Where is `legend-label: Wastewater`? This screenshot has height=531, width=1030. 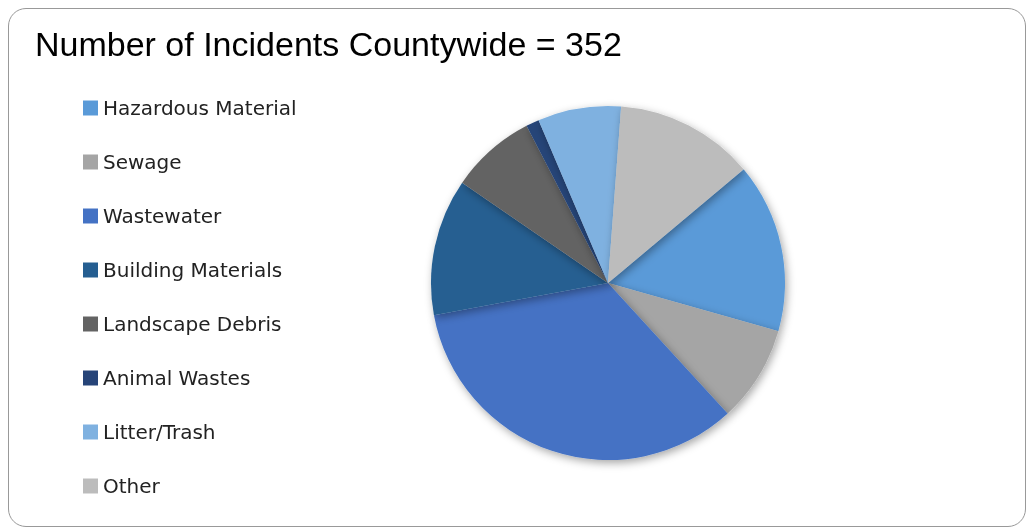
legend-label: Wastewater is located at coordinates (163, 216).